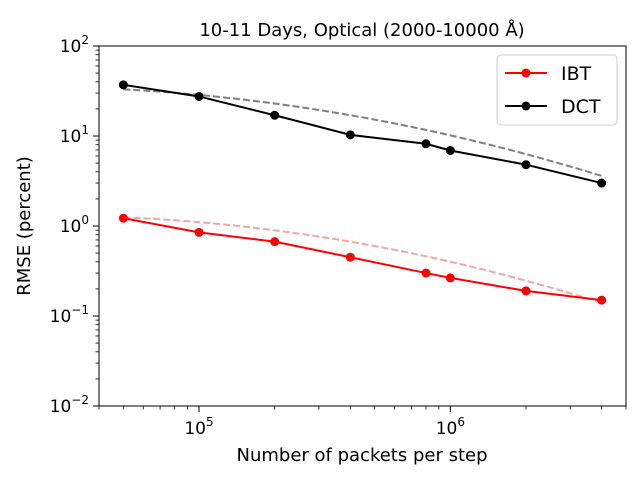  What do you see at coordinates (362, 422) in the screenshot?
I see `x-axis-ticks: 10⁵ 10⁶` at bounding box center [362, 422].